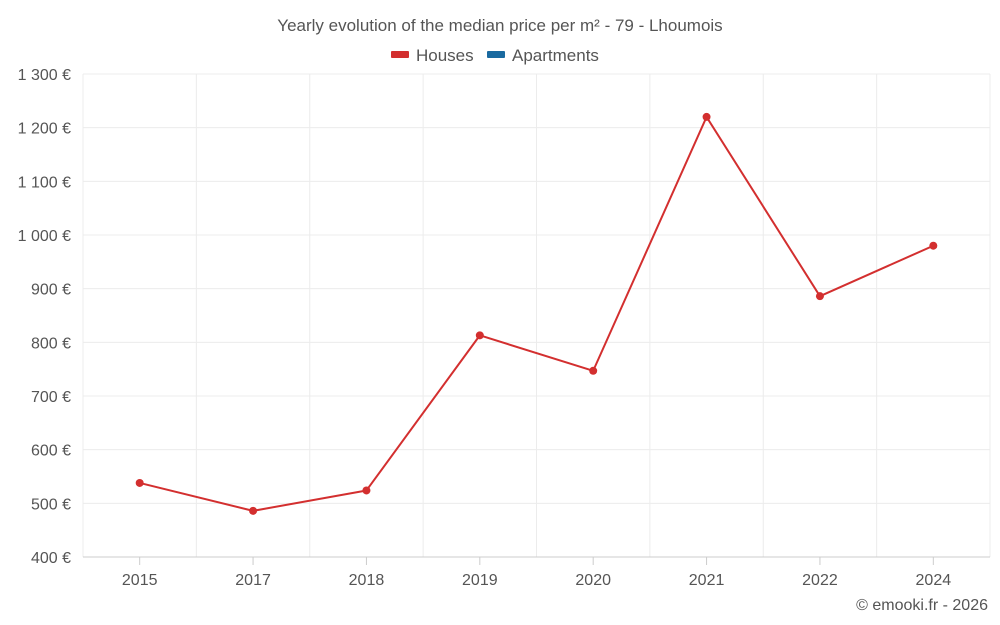  Describe the element at coordinates (819, 296) in the screenshot. I see `data-point-houses-2022` at that location.